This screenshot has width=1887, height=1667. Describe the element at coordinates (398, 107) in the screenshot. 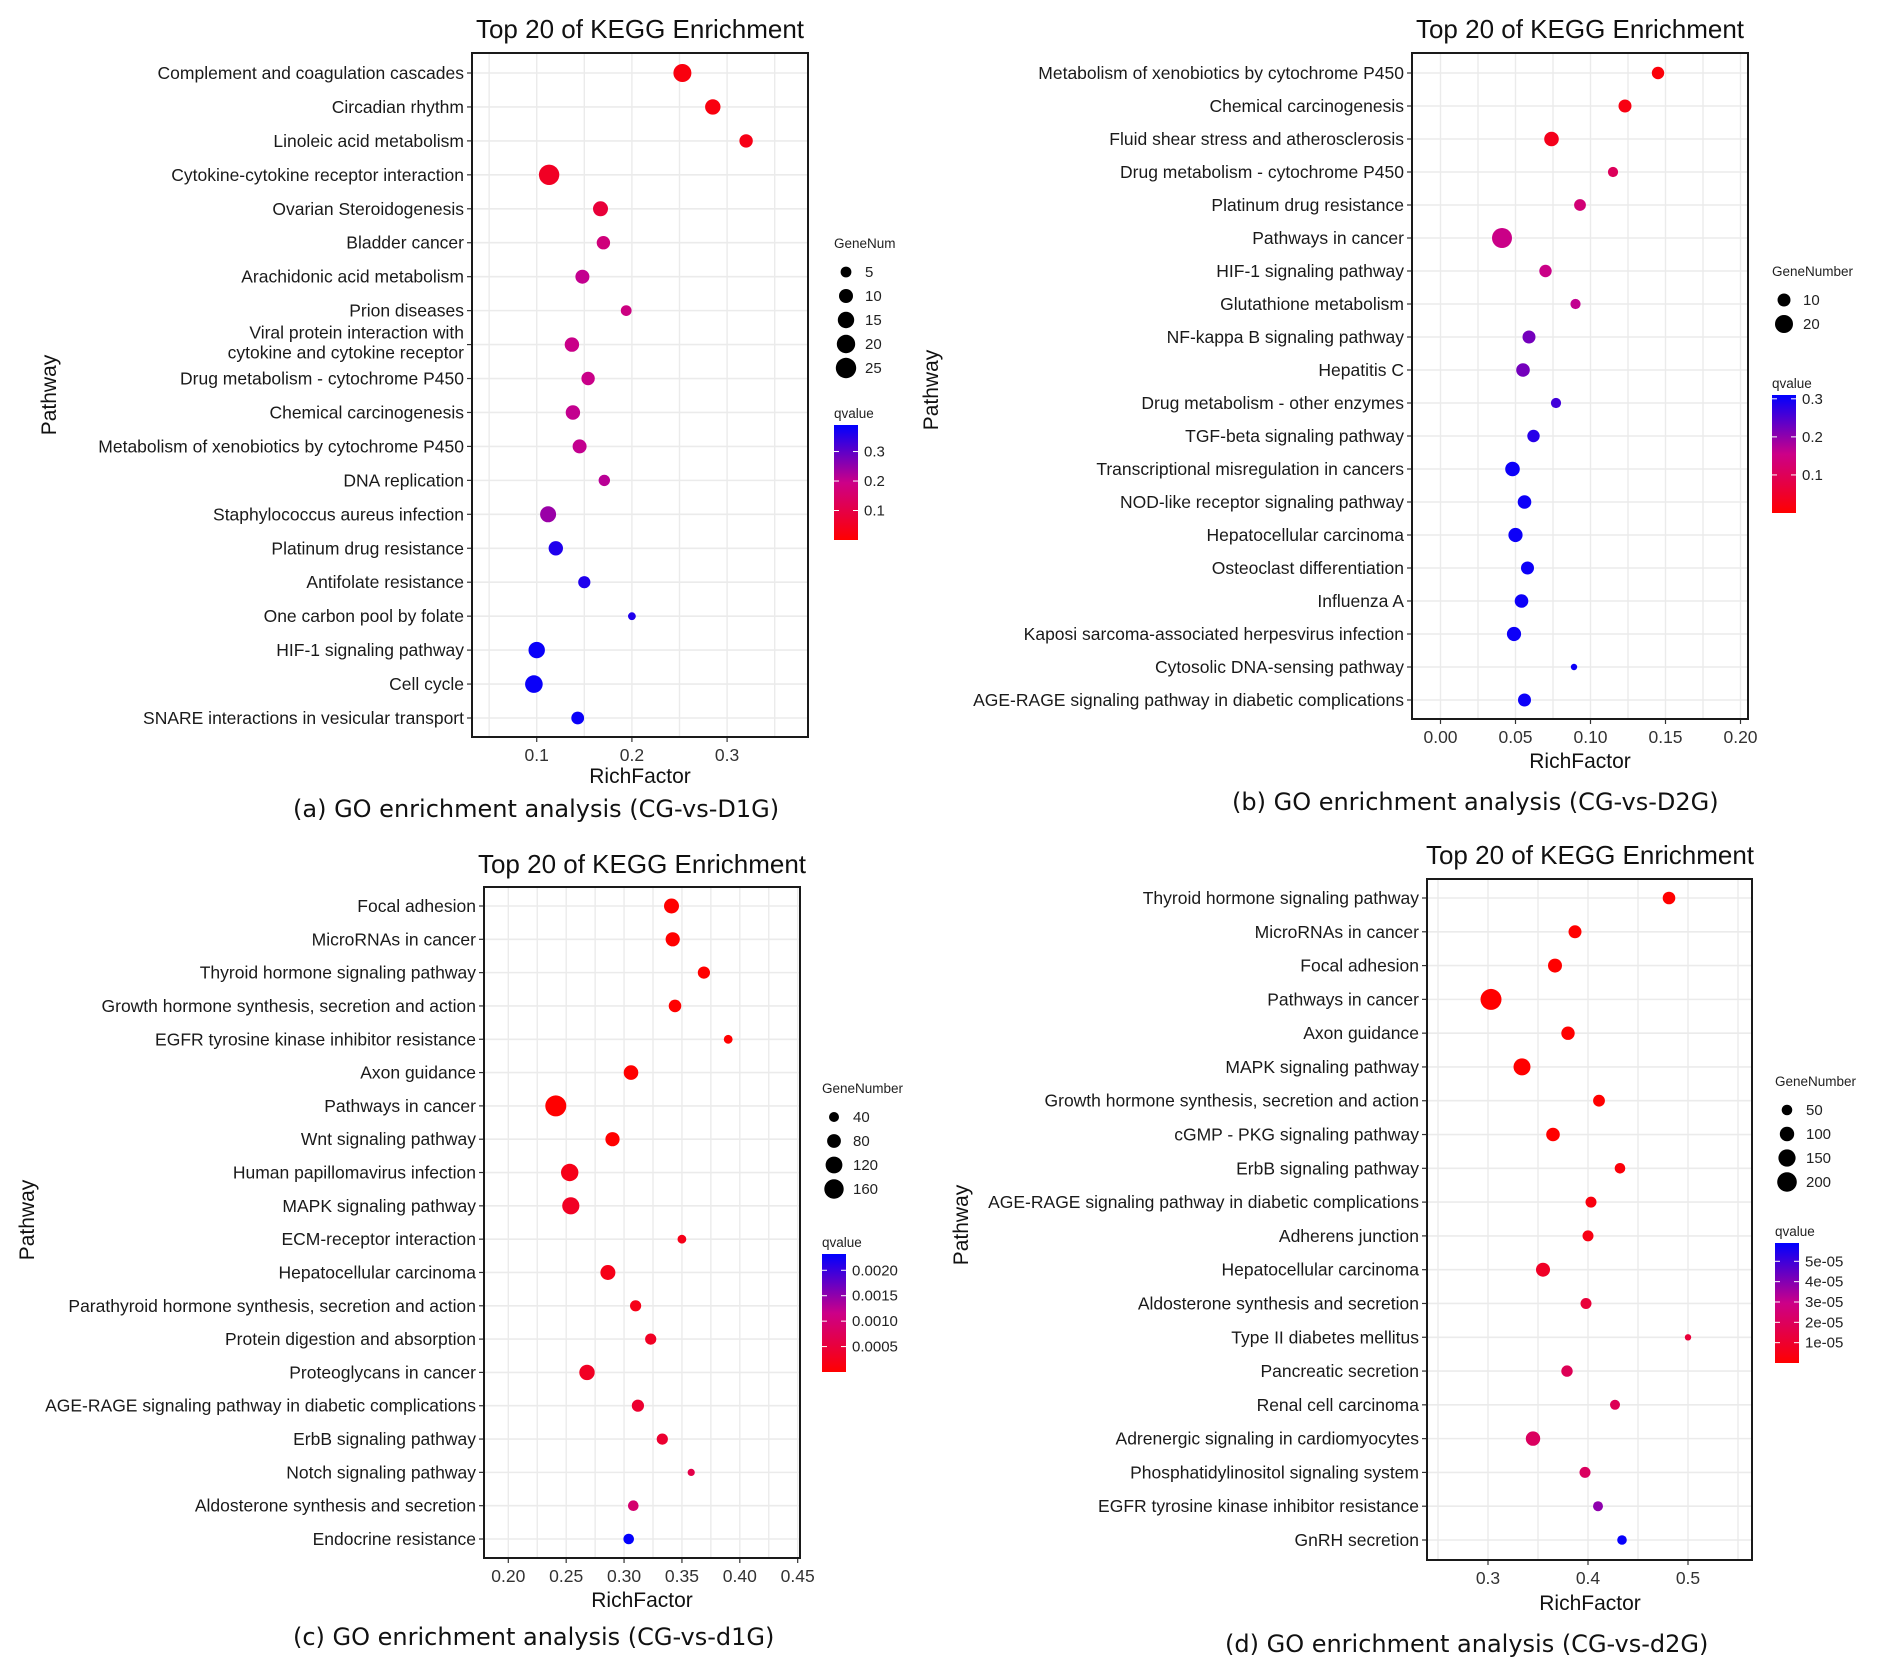

I see `y-tick-label: Circadian rhythm` at that location.